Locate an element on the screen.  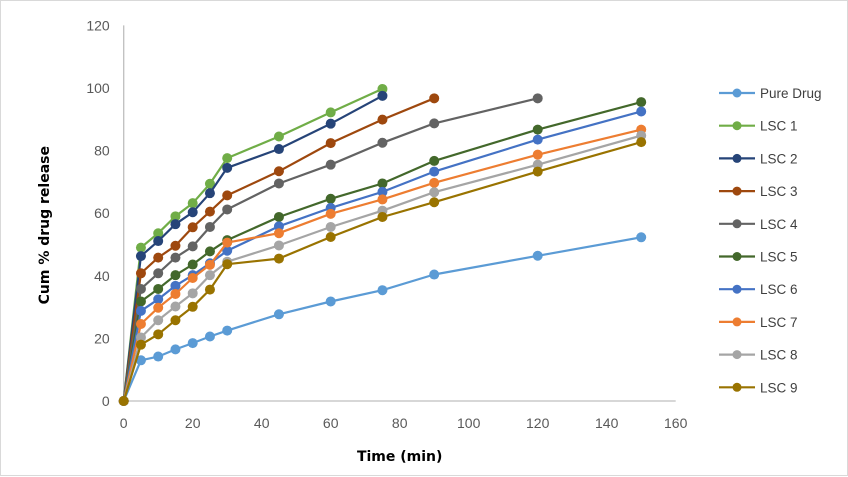
legend-label: LSC 7 is located at coordinates (779, 322).